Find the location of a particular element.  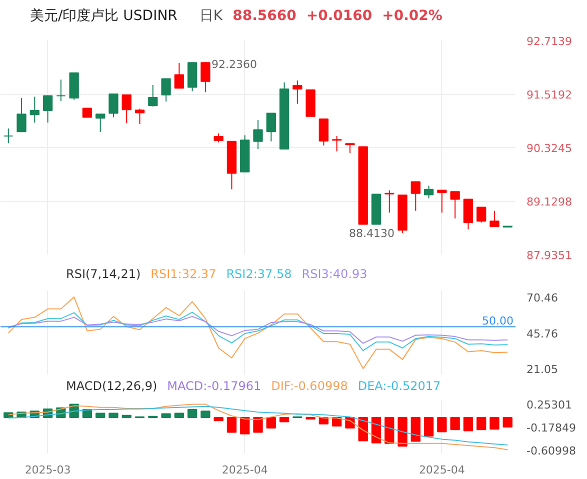

y-tick-label: 91.5192 is located at coordinates (549, 95).